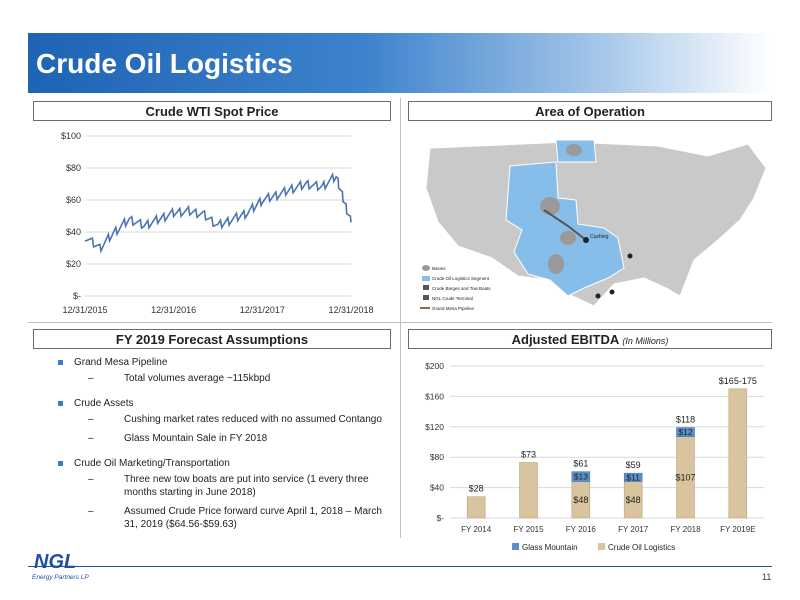  I want to click on sub-bullet-item: – Total volumes average ~115kbpd, so click(179, 378).